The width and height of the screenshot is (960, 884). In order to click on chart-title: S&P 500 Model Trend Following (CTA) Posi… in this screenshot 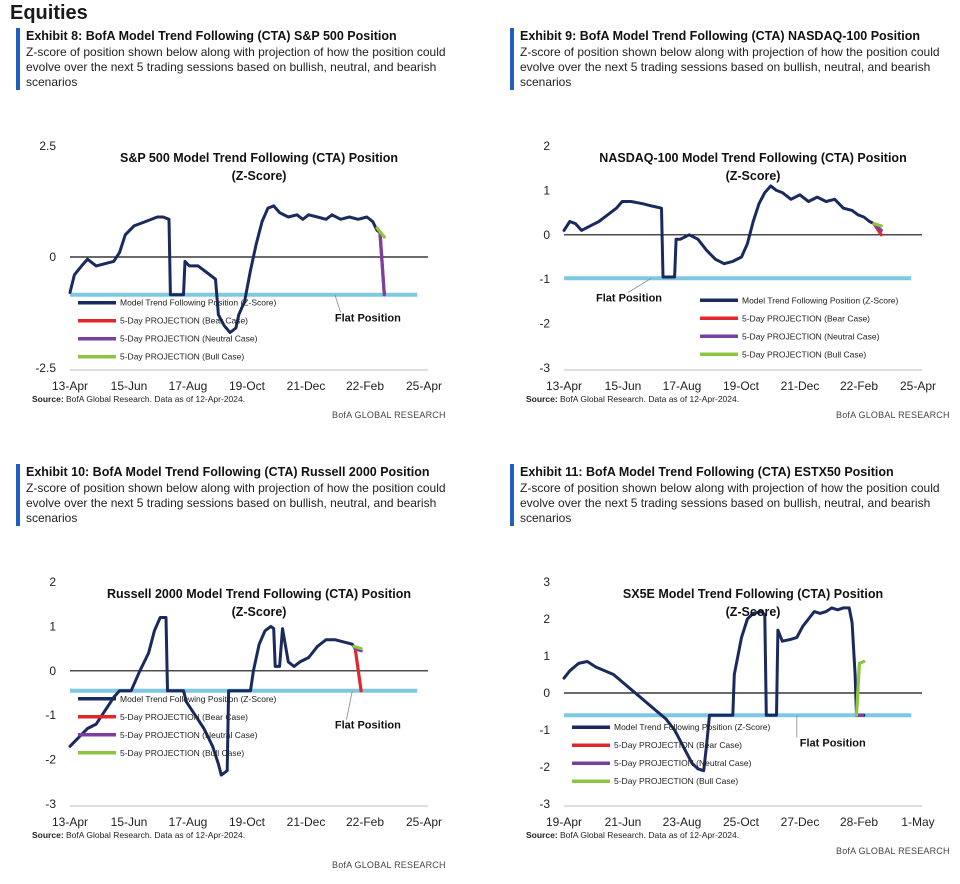, I will do `click(259, 158)`.